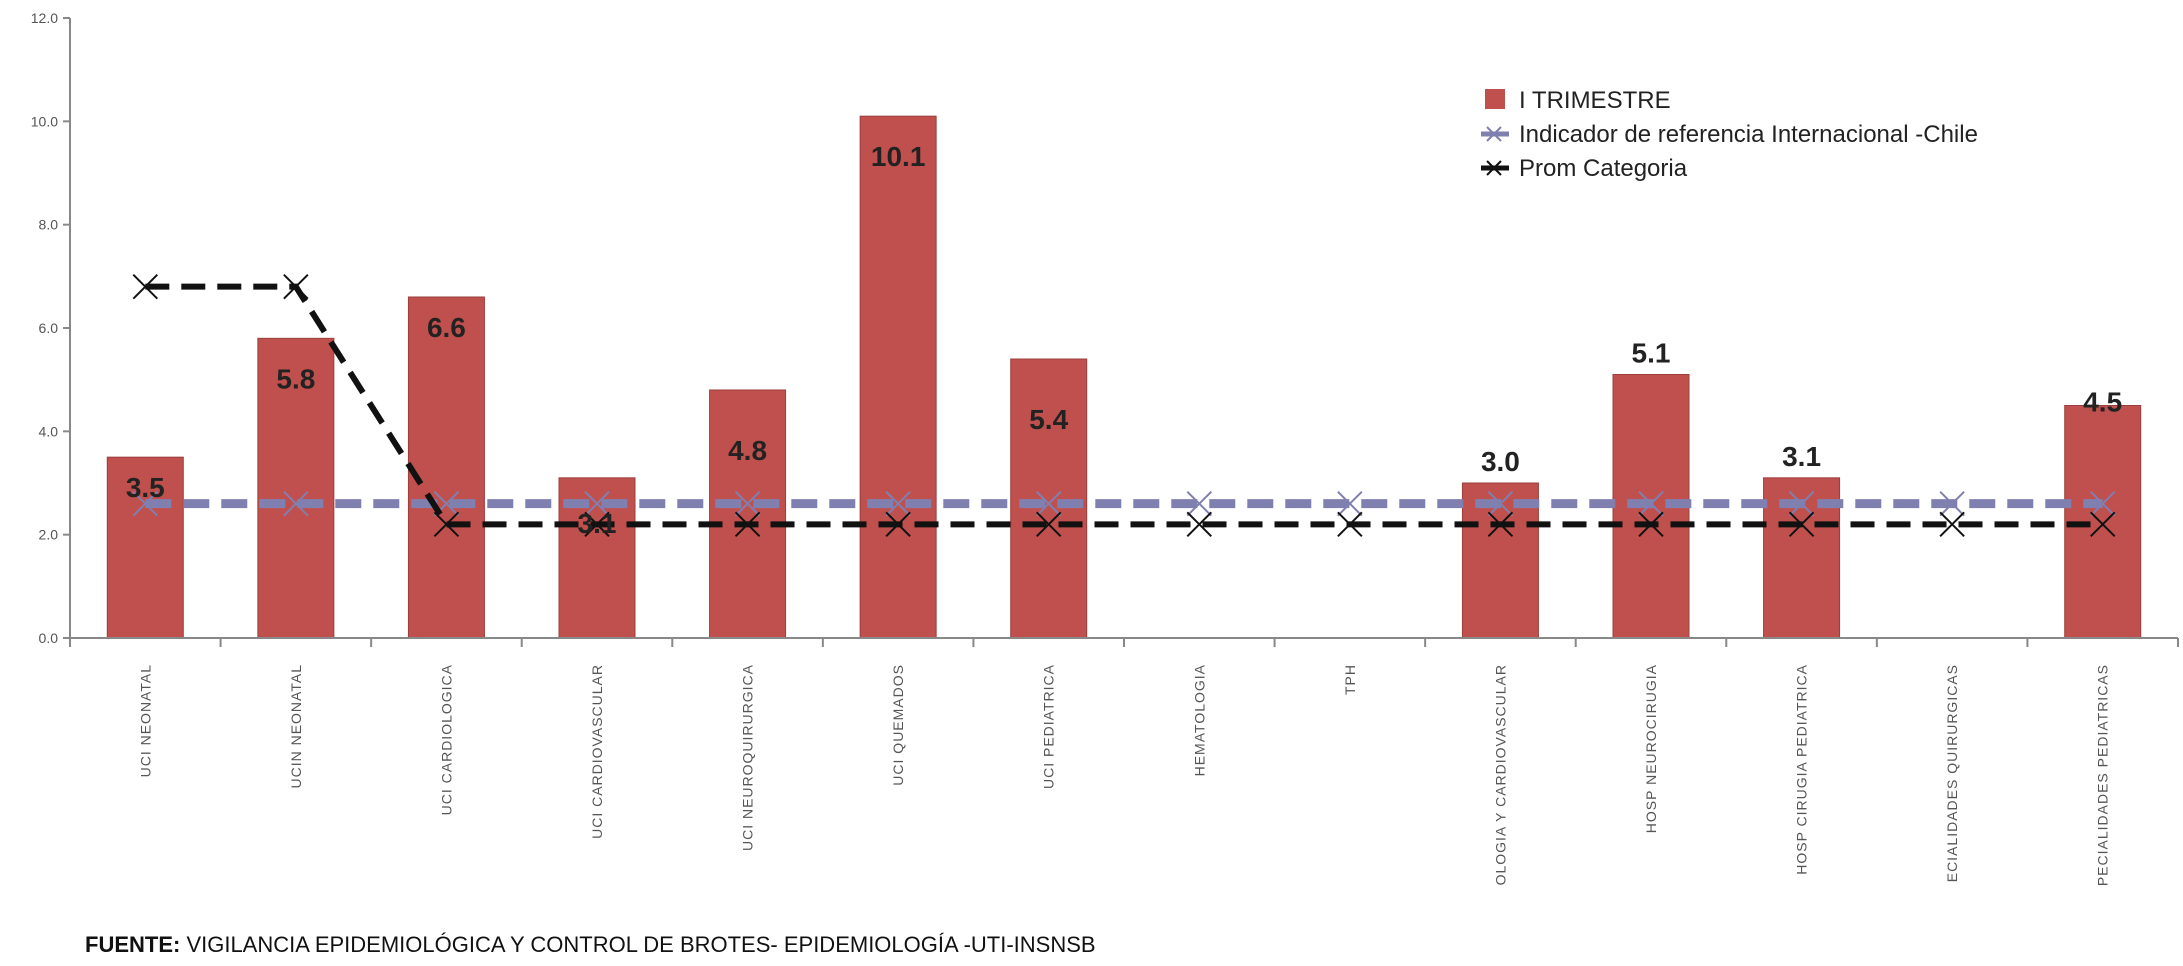 This screenshot has height=966, width=2183. Describe the element at coordinates (49, 225) in the screenshot. I see `y-tick-label: 8.0` at that location.